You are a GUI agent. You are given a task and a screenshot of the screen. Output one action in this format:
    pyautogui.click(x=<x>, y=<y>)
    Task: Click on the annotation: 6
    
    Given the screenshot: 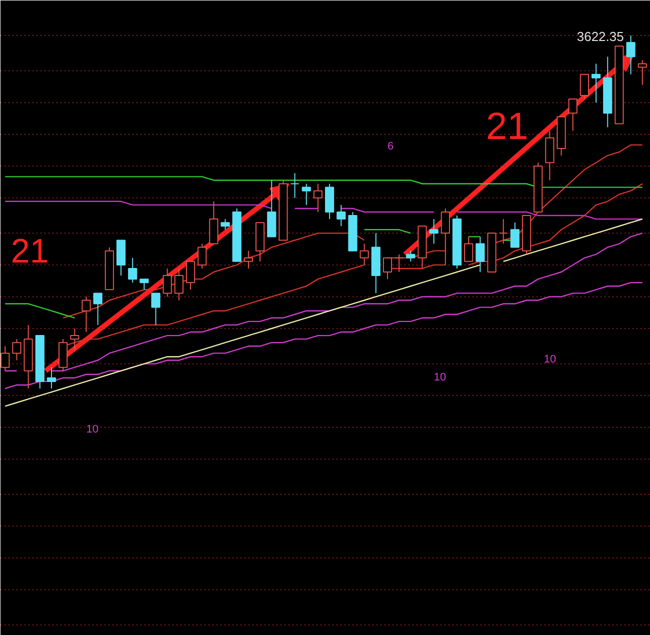 What is the action you would take?
    pyautogui.click(x=390, y=146)
    